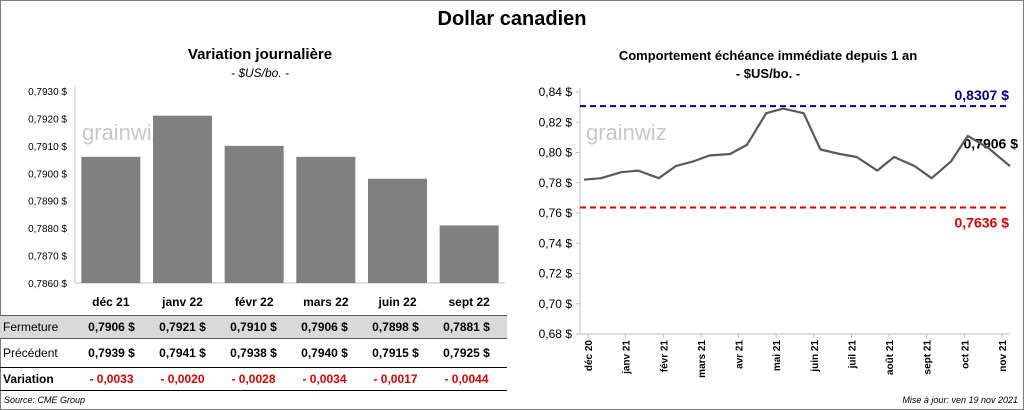 This screenshot has width=1024, height=410. I want to click on variation-value: - 0,0017, so click(395, 379).